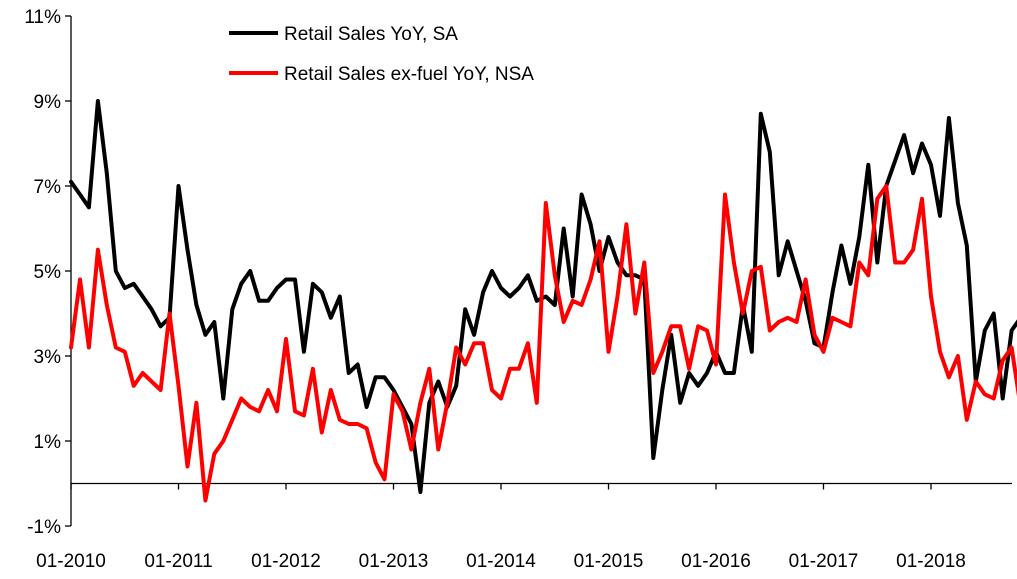 The height and width of the screenshot is (579, 1017). I want to click on x-tick-label: 01-2013, so click(394, 561).